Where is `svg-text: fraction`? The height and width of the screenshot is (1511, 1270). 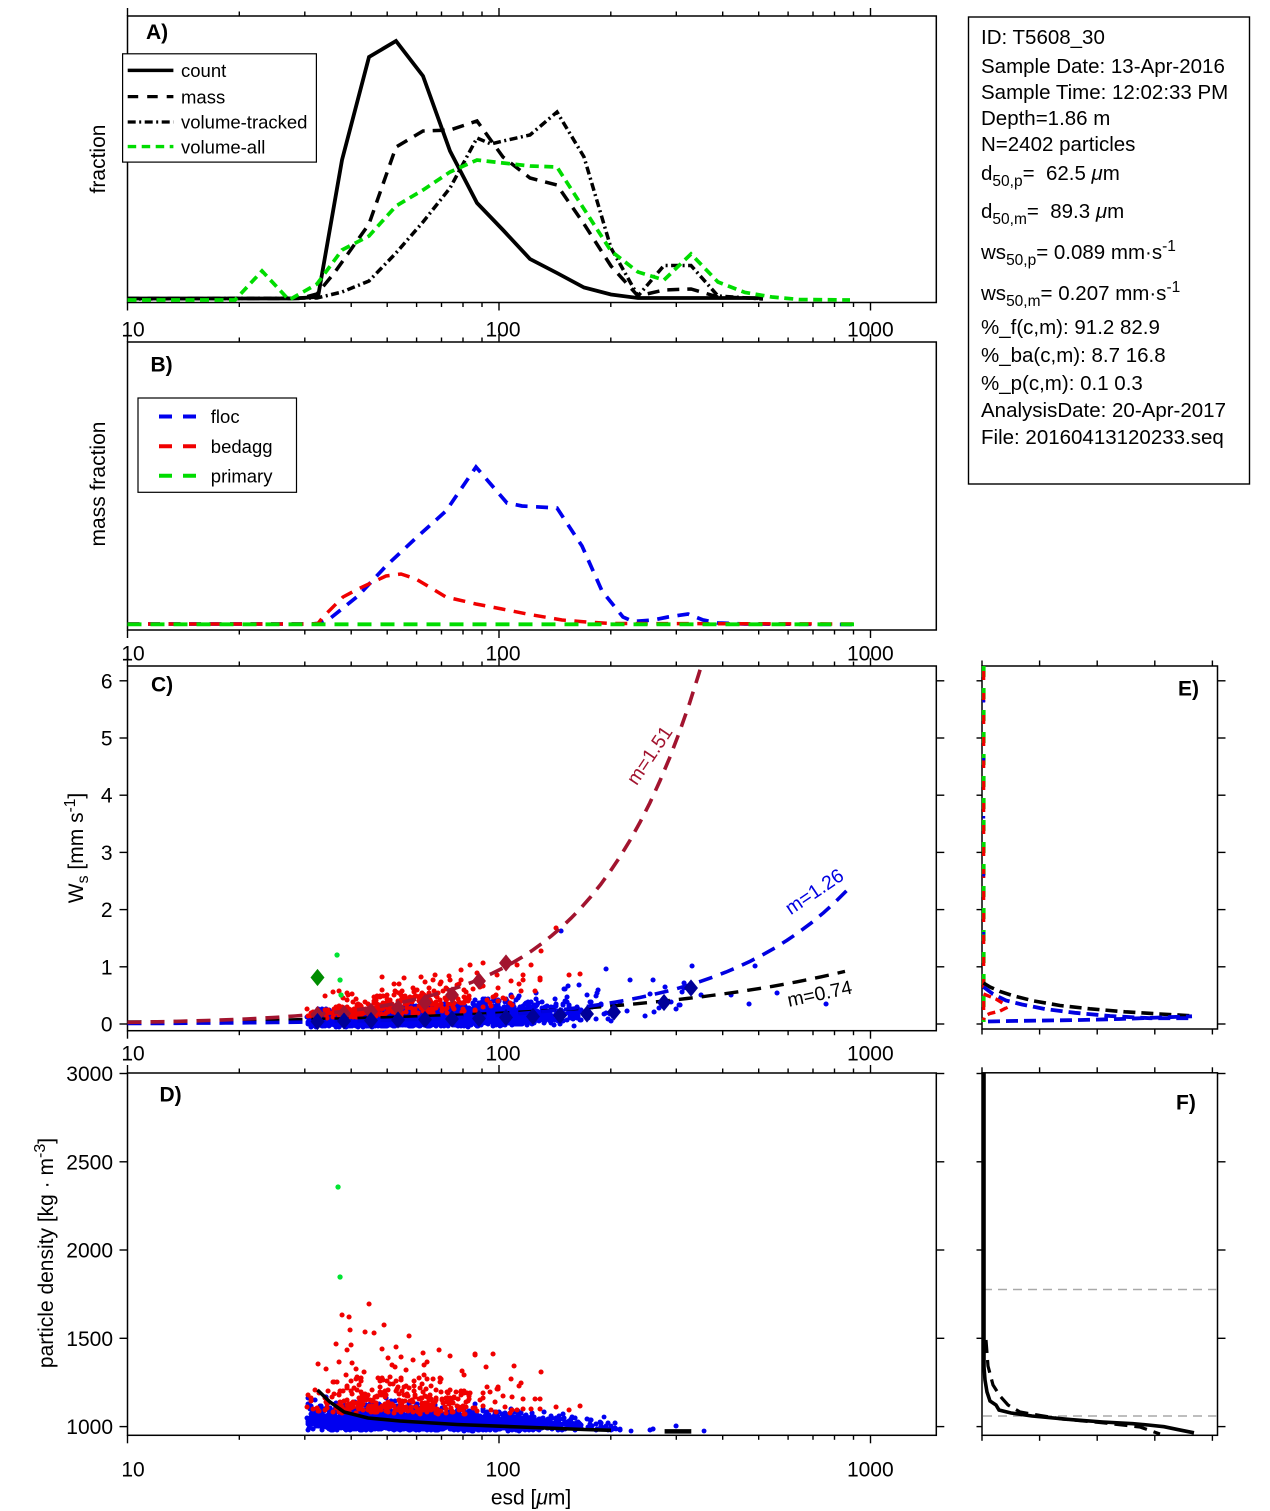
svg-text: fraction is located at coordinates (98, 159).